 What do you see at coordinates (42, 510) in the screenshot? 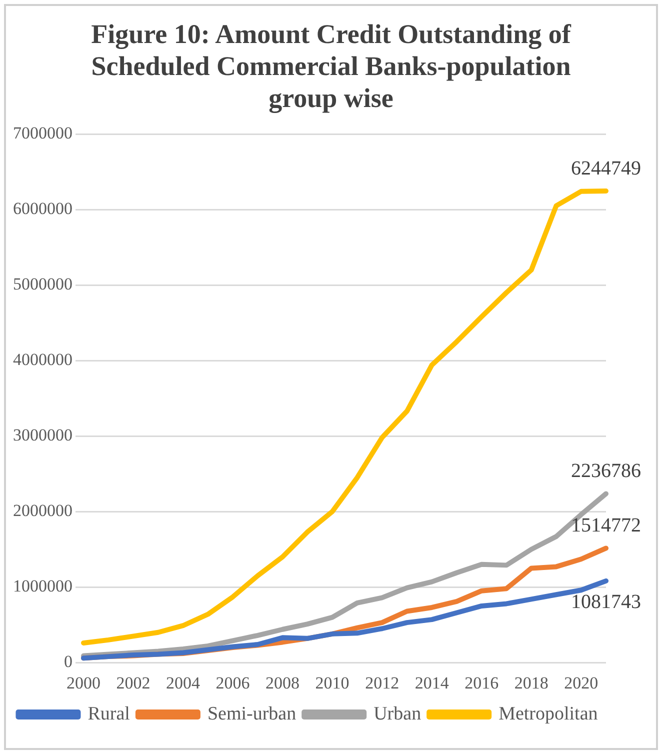
I see `y-tick-label: 2000000` at bounding box center [42, 510].